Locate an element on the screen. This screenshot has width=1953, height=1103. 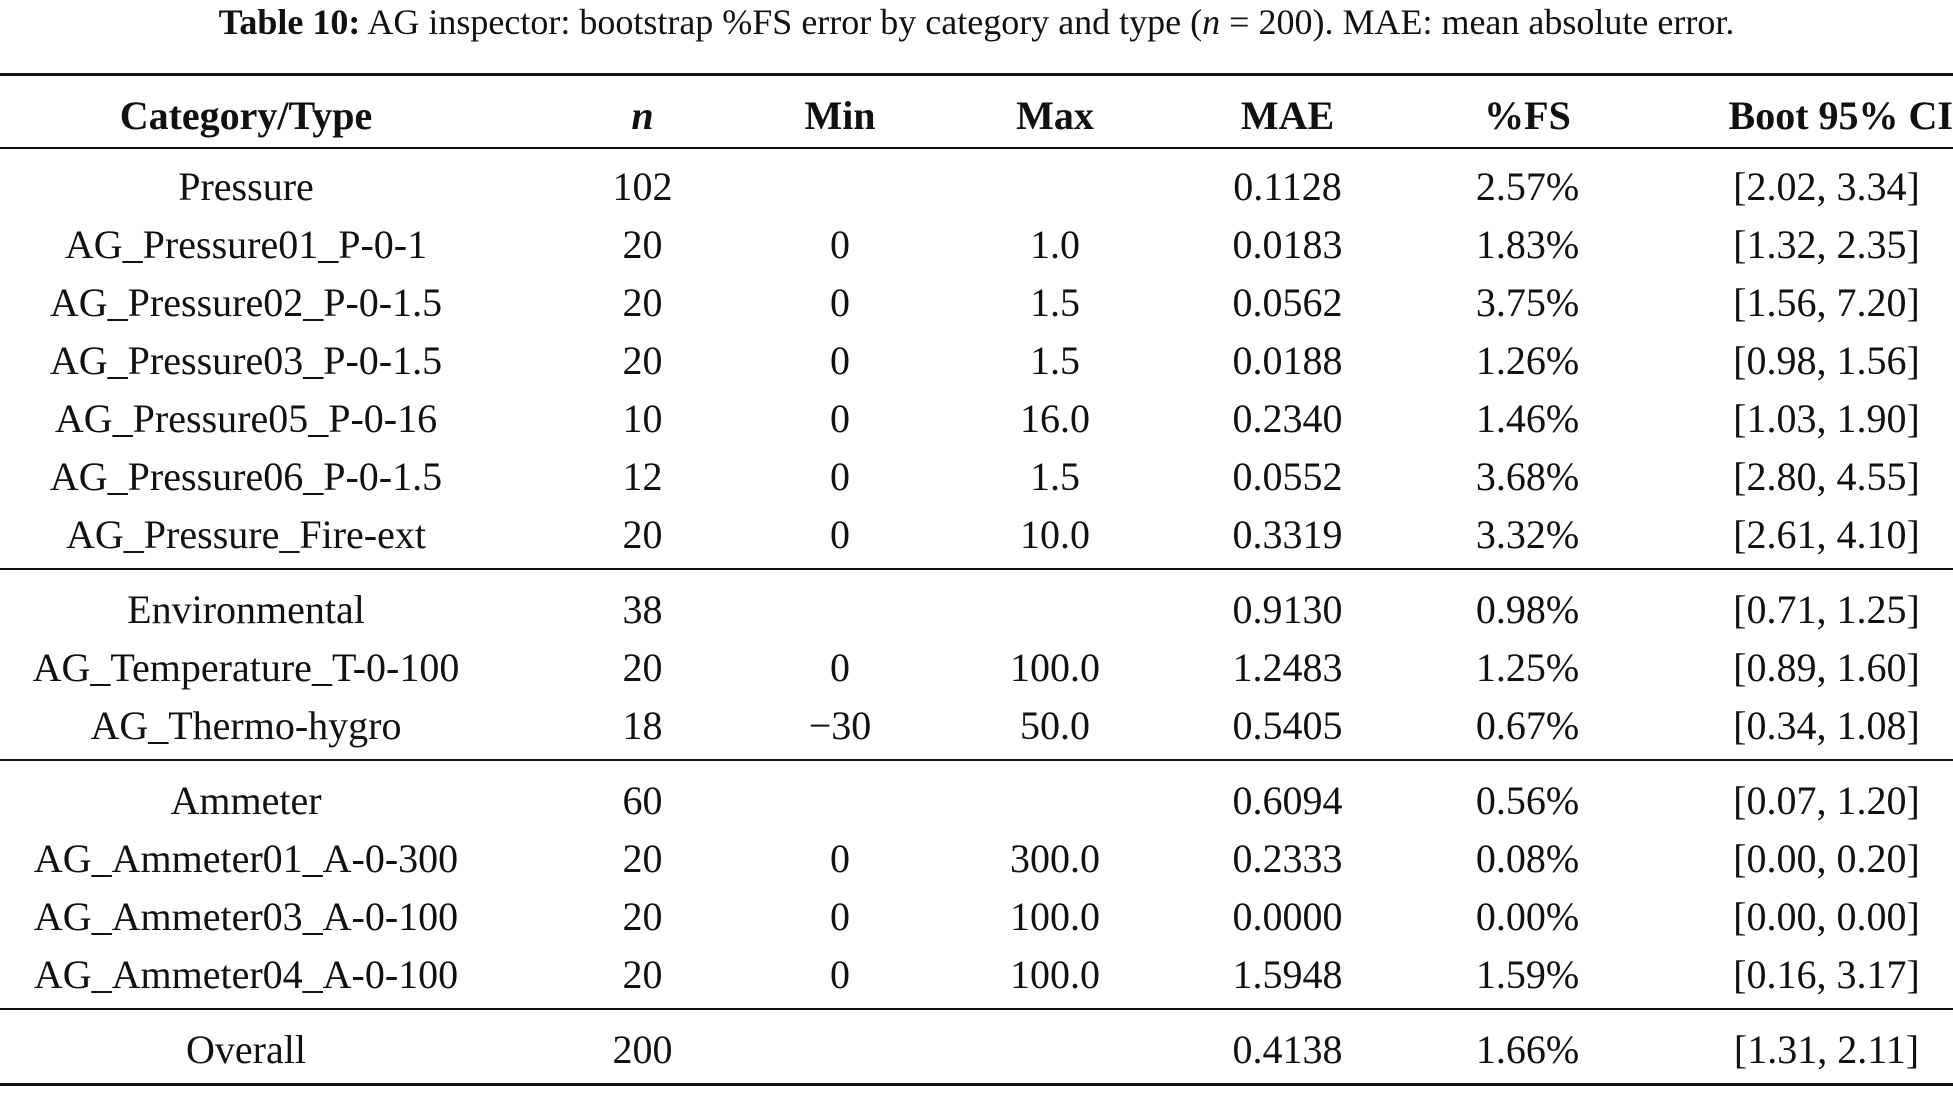
table-cell: AG_Pressure06_P-0-1.5 is located at coordinates (246, 476).